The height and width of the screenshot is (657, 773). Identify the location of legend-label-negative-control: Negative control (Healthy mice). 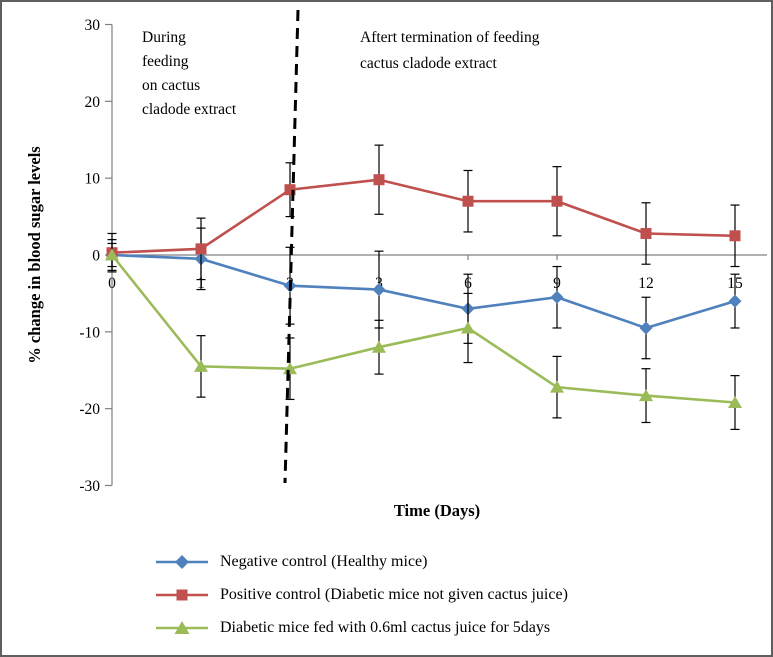
(324, 561).